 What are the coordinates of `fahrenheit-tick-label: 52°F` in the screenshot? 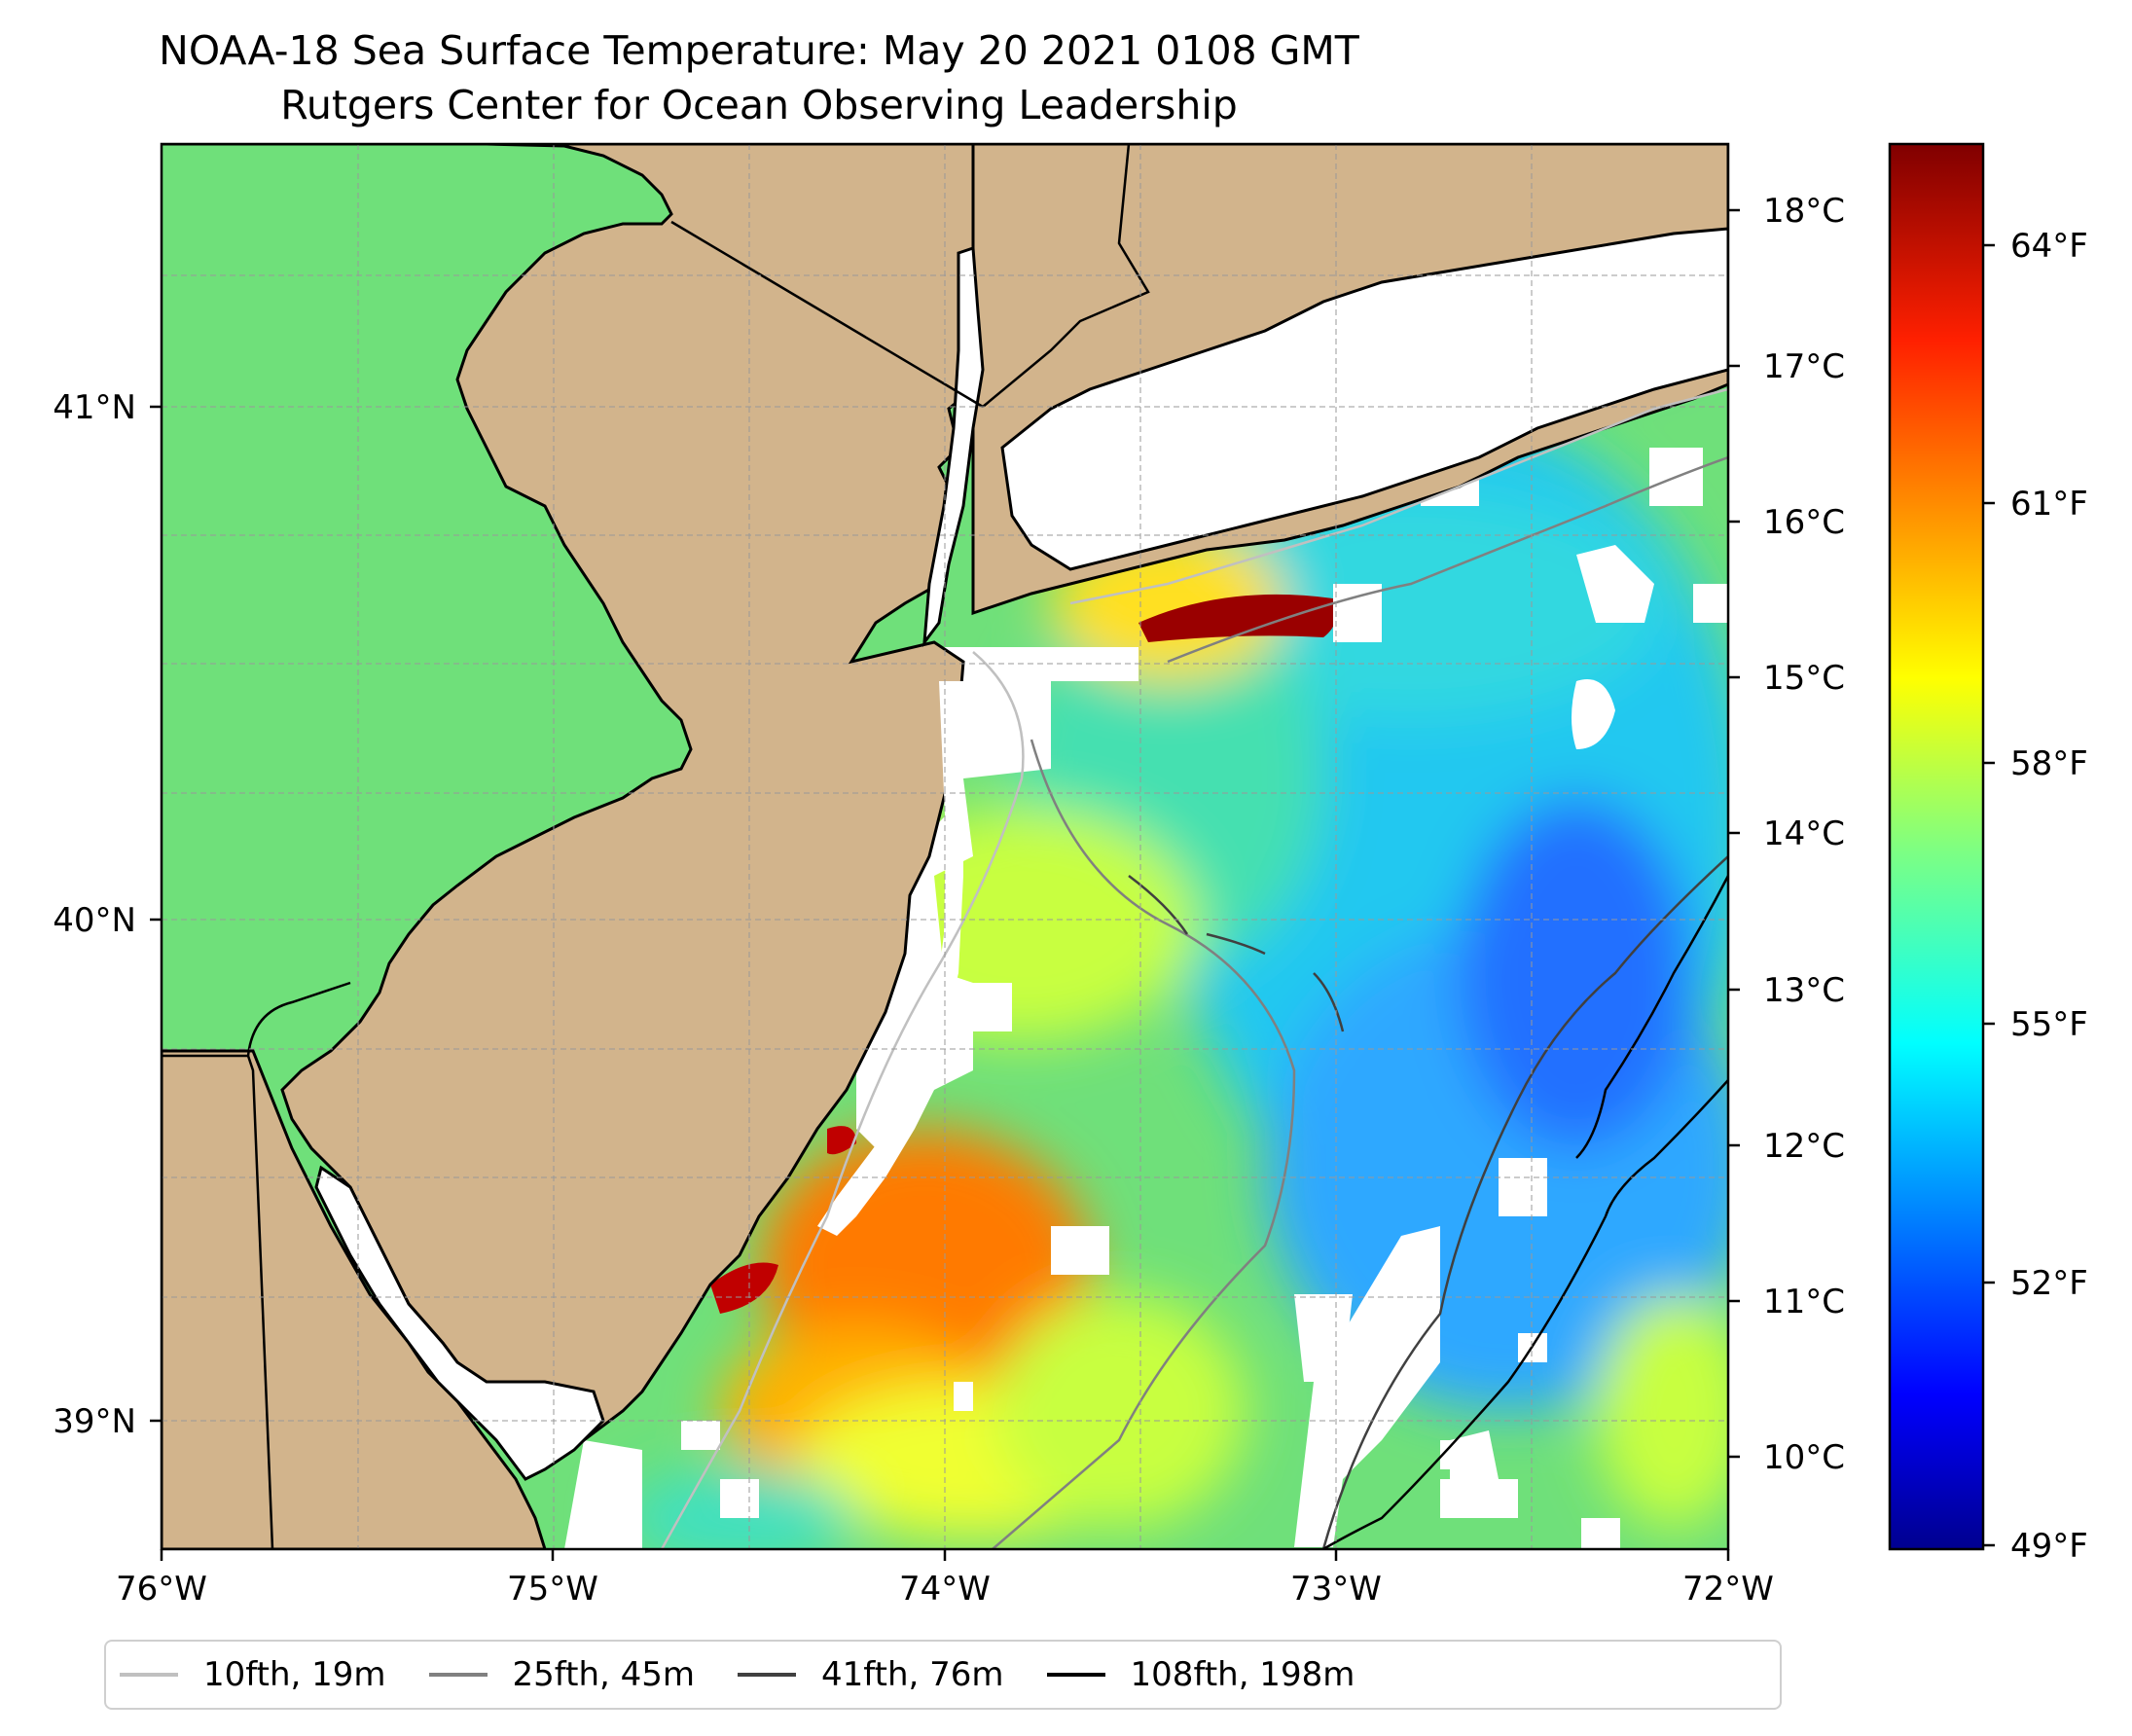 It's located at (2049, 1283).